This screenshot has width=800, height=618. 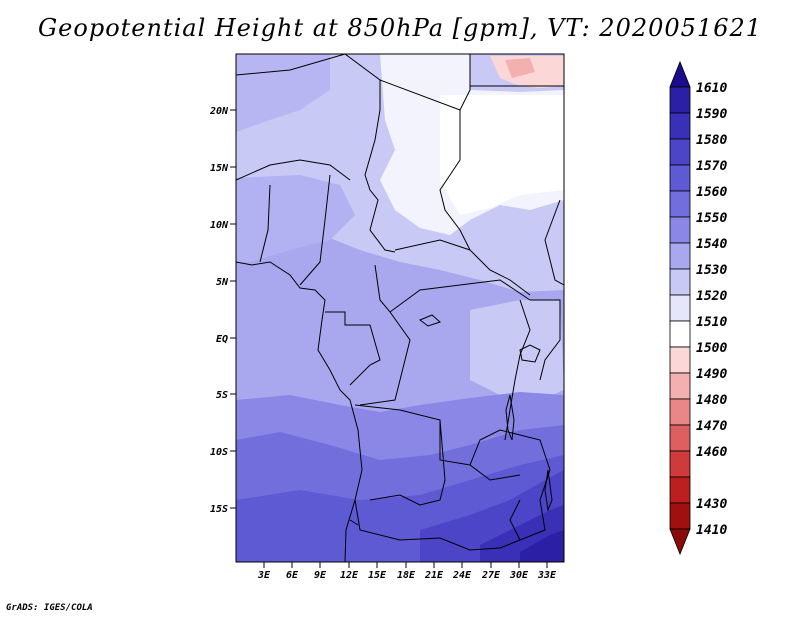 I want to click on lat-label-5s: 5S, so click(x=222, y=395).